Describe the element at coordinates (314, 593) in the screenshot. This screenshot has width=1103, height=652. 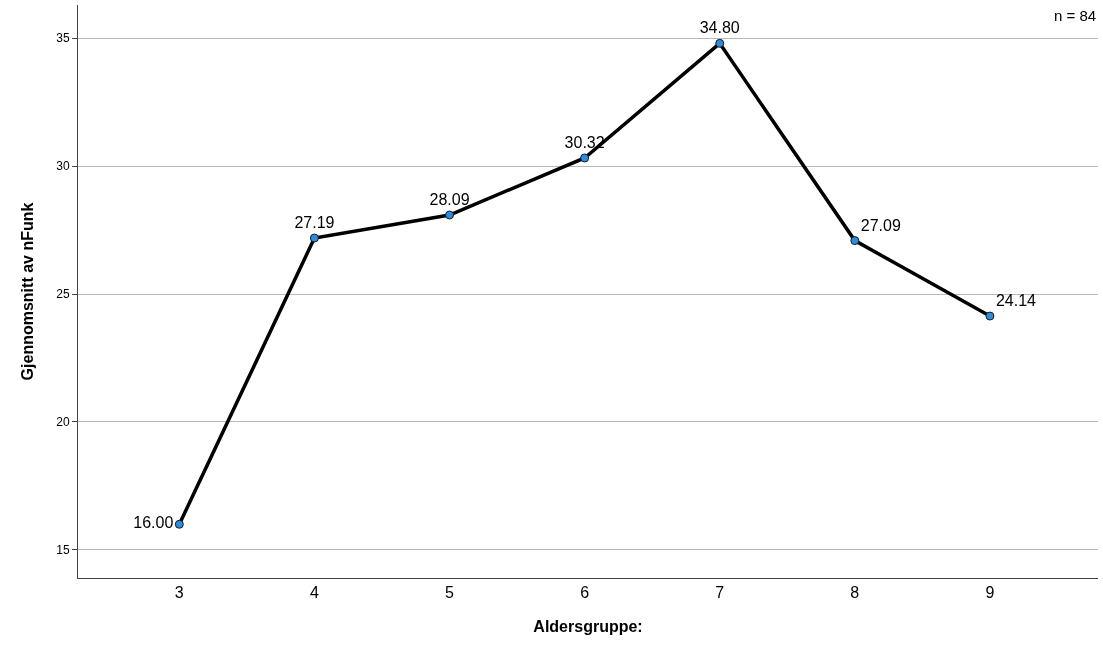
I see `x-tick-label: 4` at that location.